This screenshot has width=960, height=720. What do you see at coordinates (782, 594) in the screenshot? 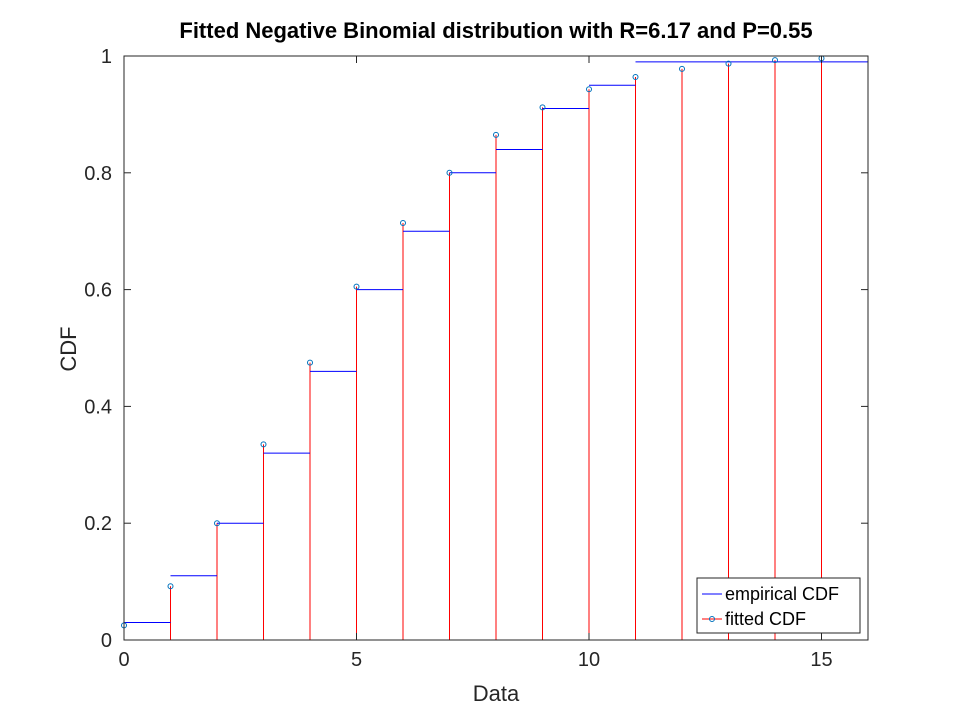
I see `legend-label-empirical: empirical CDF` at bounding box center [782, 594].